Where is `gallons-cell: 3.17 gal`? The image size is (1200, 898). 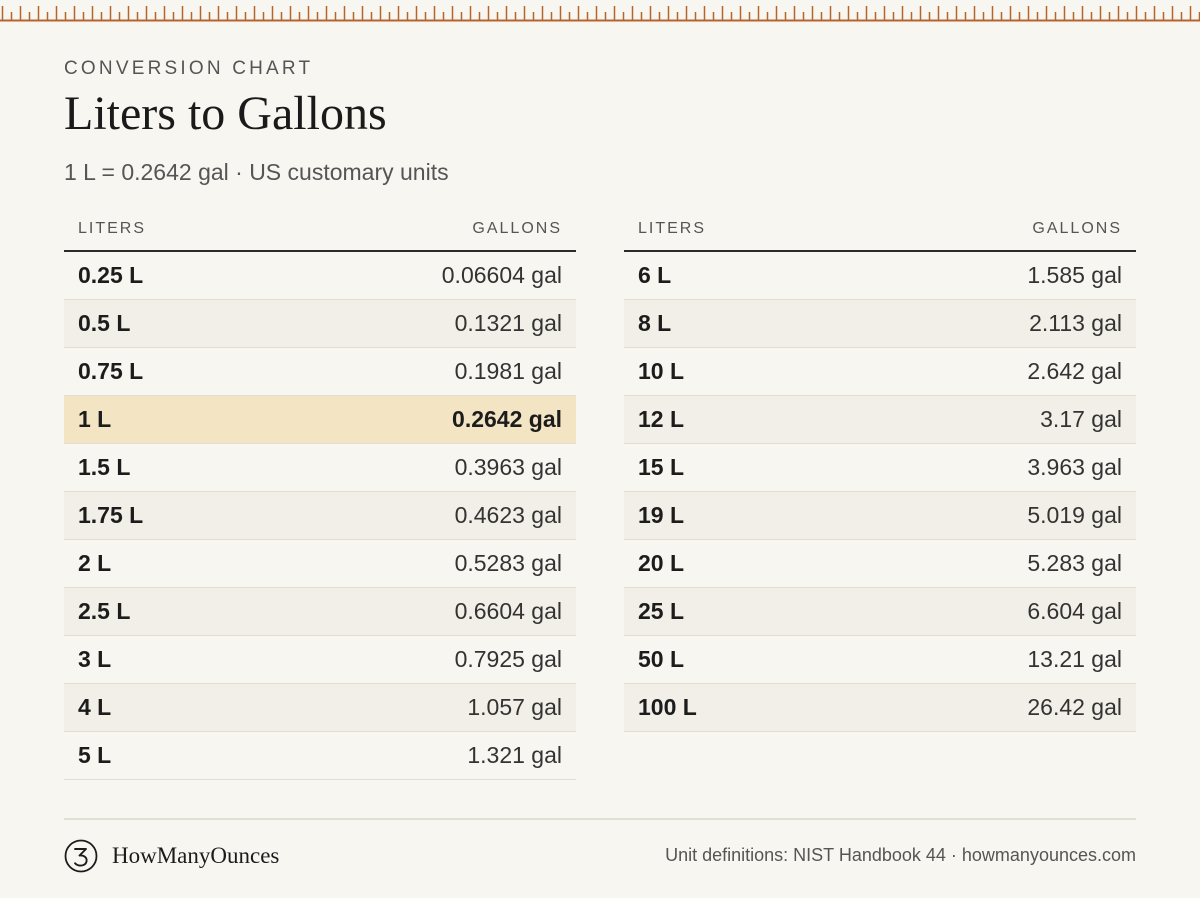 gallons-cell: 3.17 gal is located at coordinates (1081, 419).